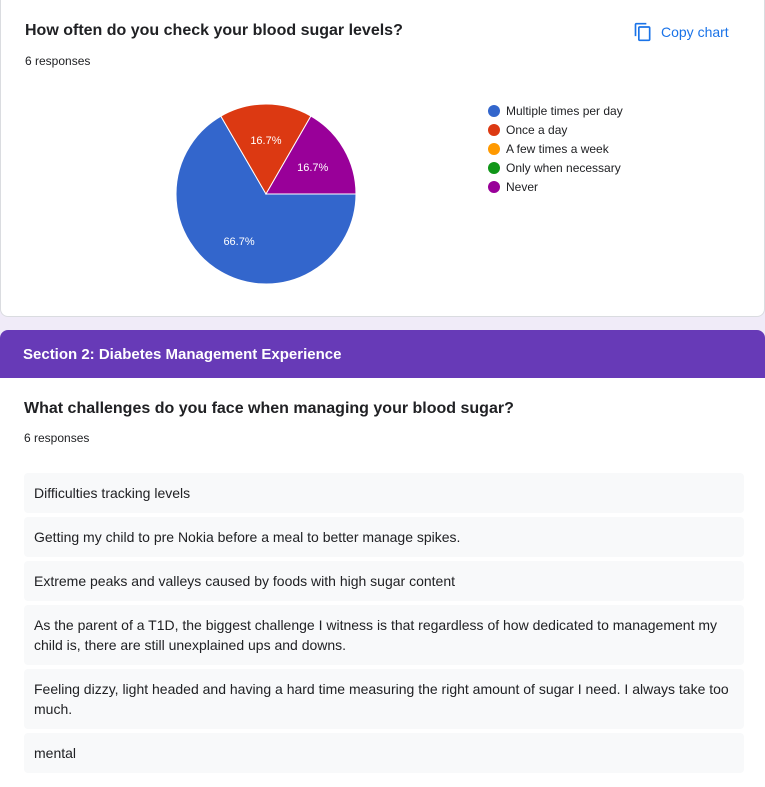 This screenshot has height=787, width=765. I want to click on pie-slice-label: 66.7%, so click(238, 242).